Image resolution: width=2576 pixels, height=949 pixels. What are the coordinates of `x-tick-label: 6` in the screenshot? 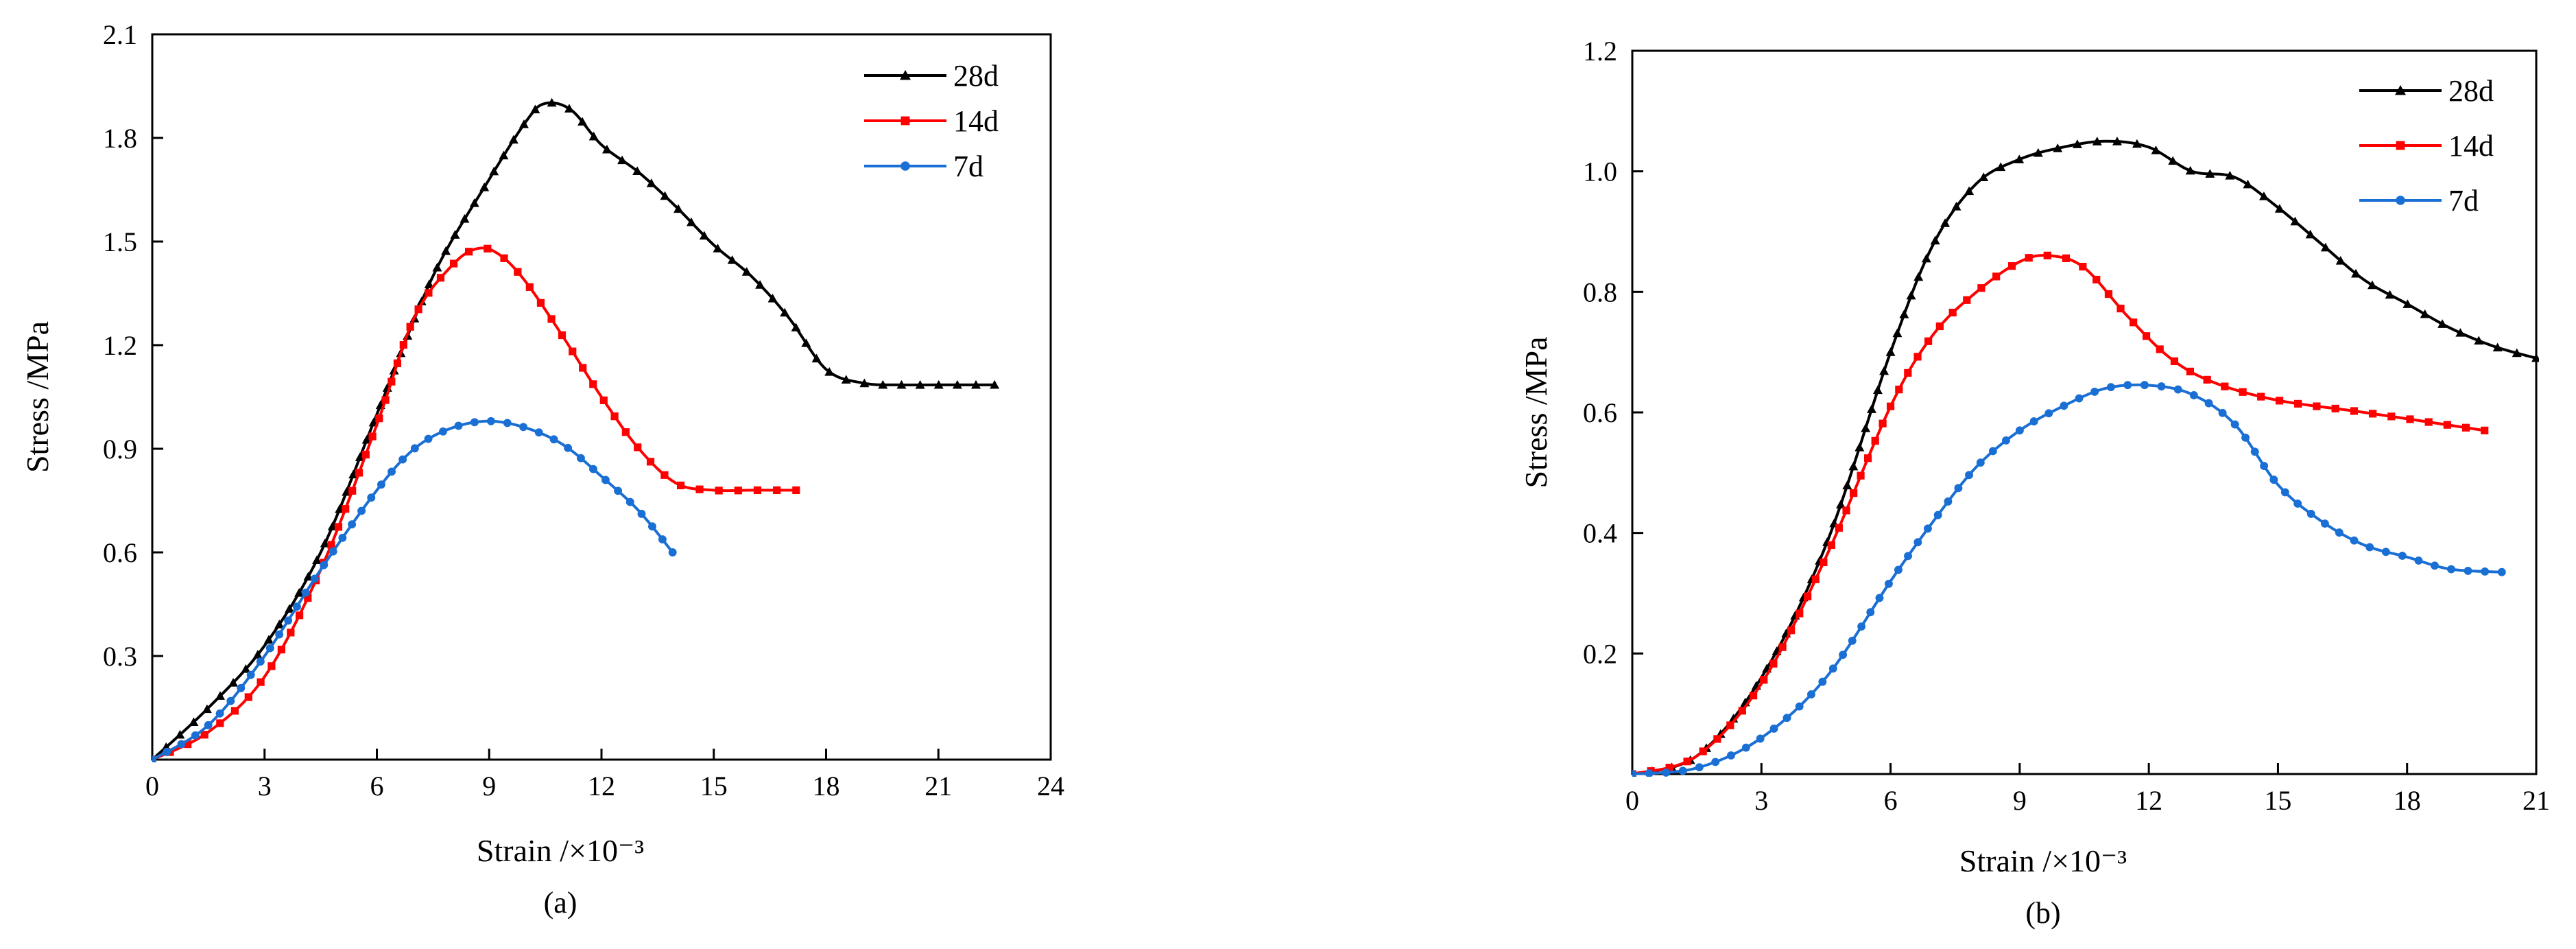 It's located at (377, 786).